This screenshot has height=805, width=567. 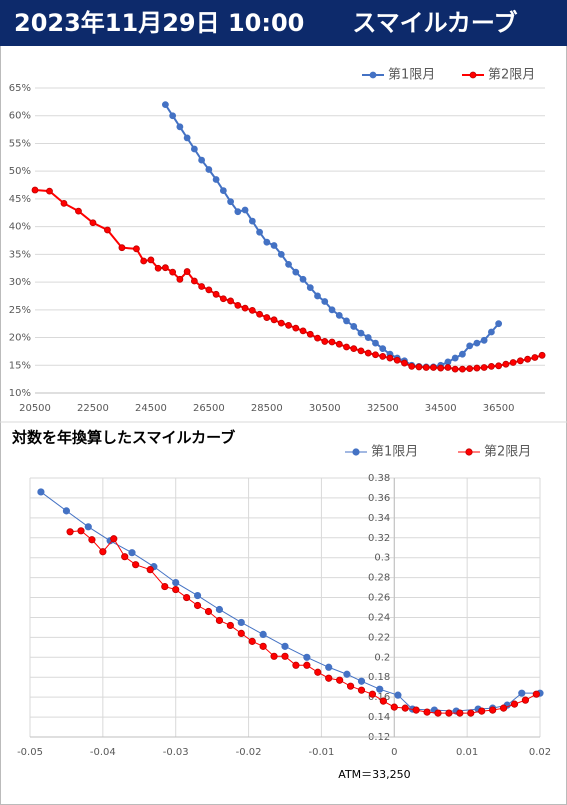 I want to click on y-tick-label: 25%, so click(x=20, y=310).